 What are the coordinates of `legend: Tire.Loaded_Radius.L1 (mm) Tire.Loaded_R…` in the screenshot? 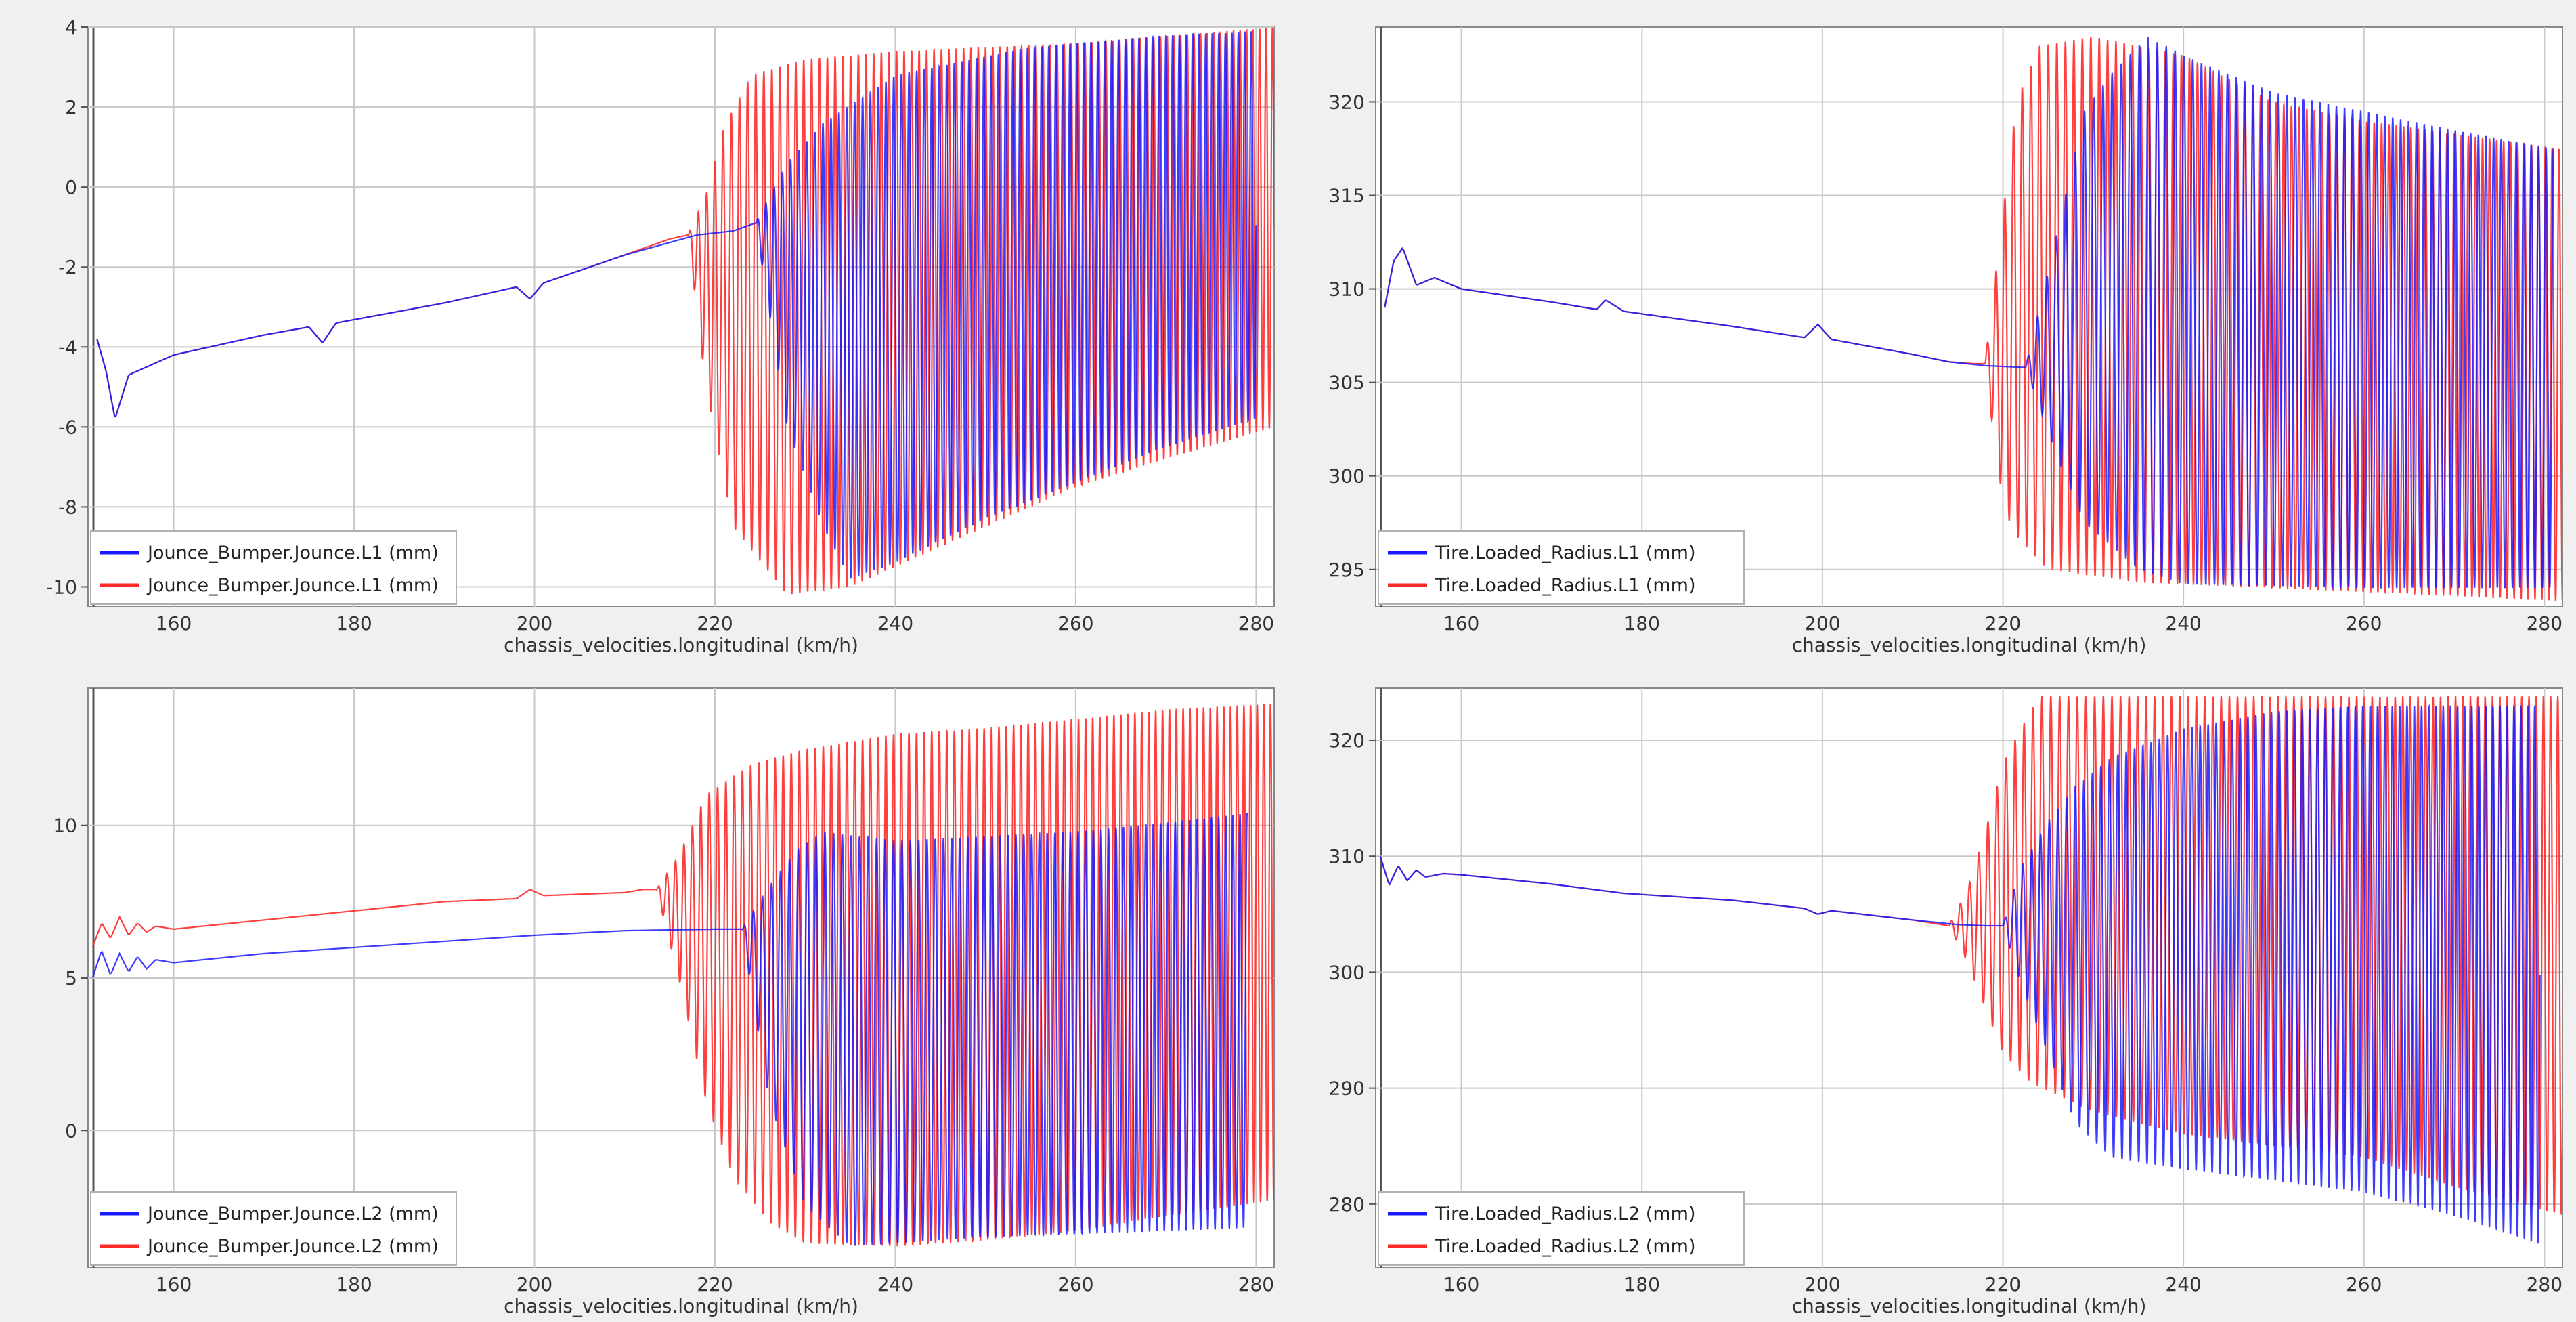 It's located at (1561, 567).